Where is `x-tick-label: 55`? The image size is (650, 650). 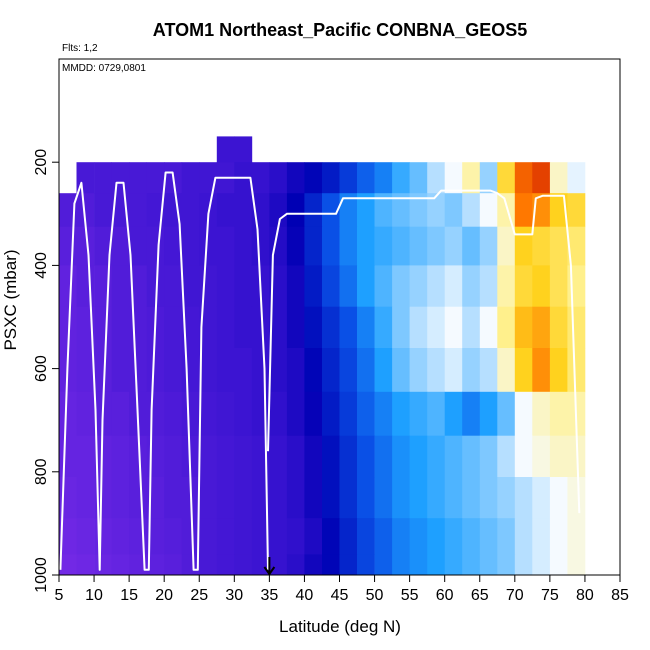
x-tick-label: 55 is located at coordinates (410, 595).